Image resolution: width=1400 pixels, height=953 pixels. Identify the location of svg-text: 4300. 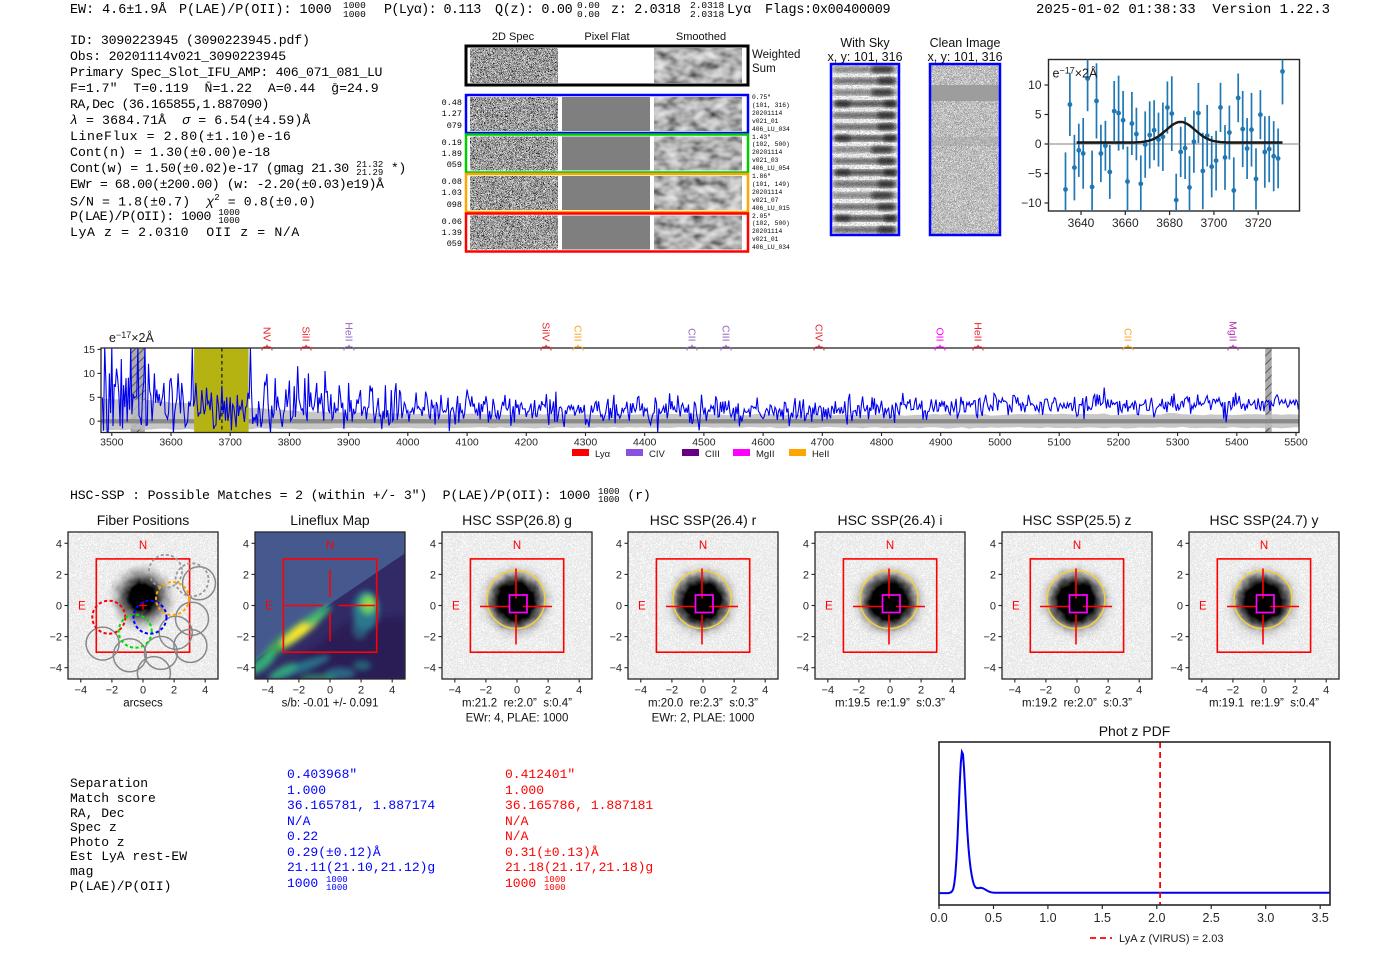
(586, 443).